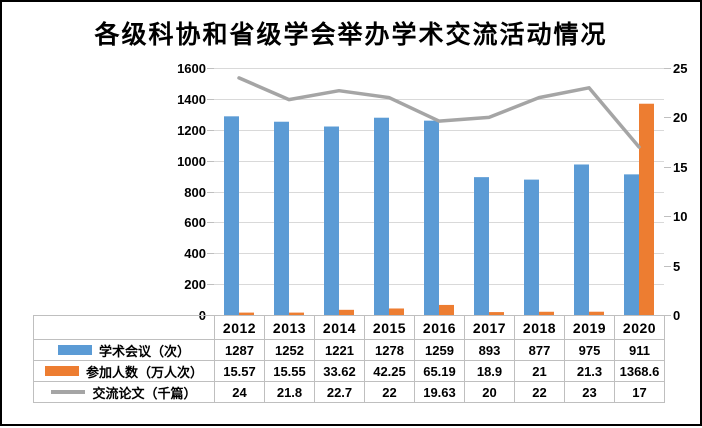 This screenshot has width=702, height=428. I want to click on x-axis-label: 2017, so click(489, 327).